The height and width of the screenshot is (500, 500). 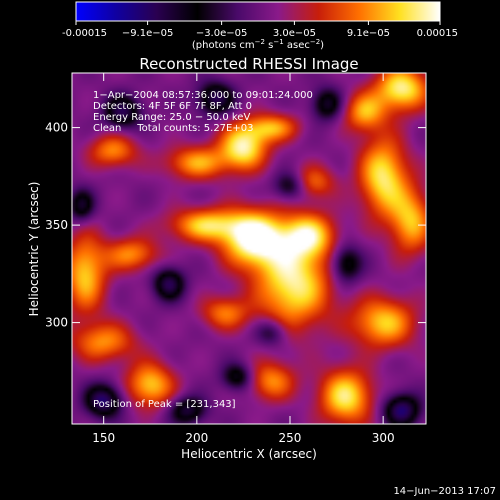 What do you see at coordinates (437, 33) in the screenshot?
I see `colorbar-tick-label: 0.00015` at bounding box center [437, 33].